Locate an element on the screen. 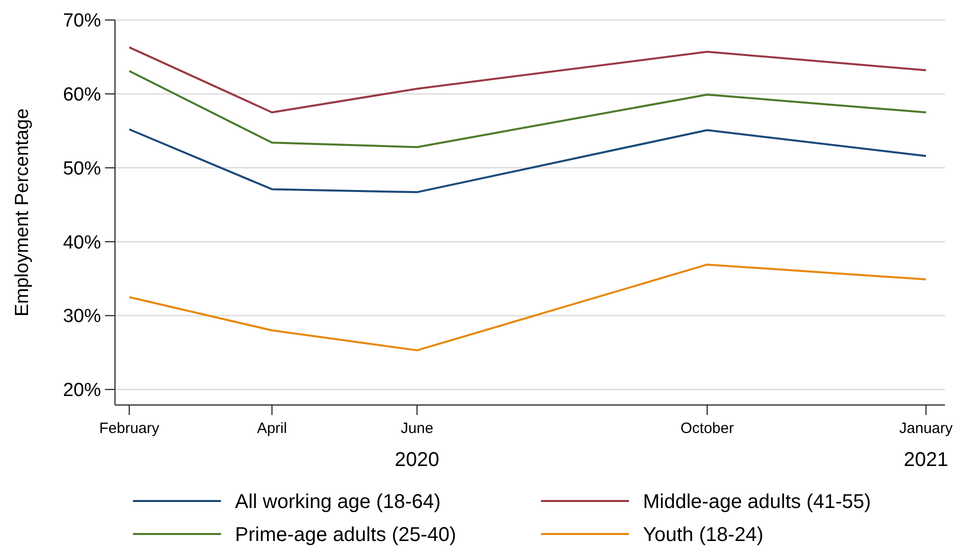  x-tick-label: February is located at coordinates (129, 428).